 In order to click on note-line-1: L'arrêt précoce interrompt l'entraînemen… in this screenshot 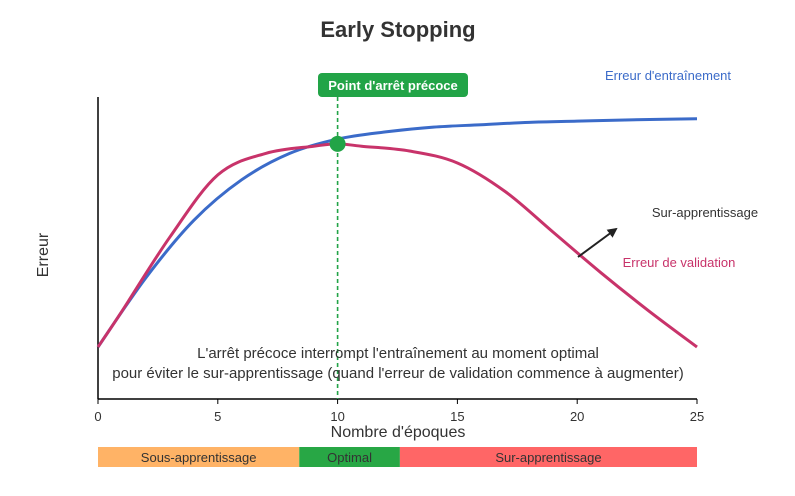, I will do `click(398, 353)`.